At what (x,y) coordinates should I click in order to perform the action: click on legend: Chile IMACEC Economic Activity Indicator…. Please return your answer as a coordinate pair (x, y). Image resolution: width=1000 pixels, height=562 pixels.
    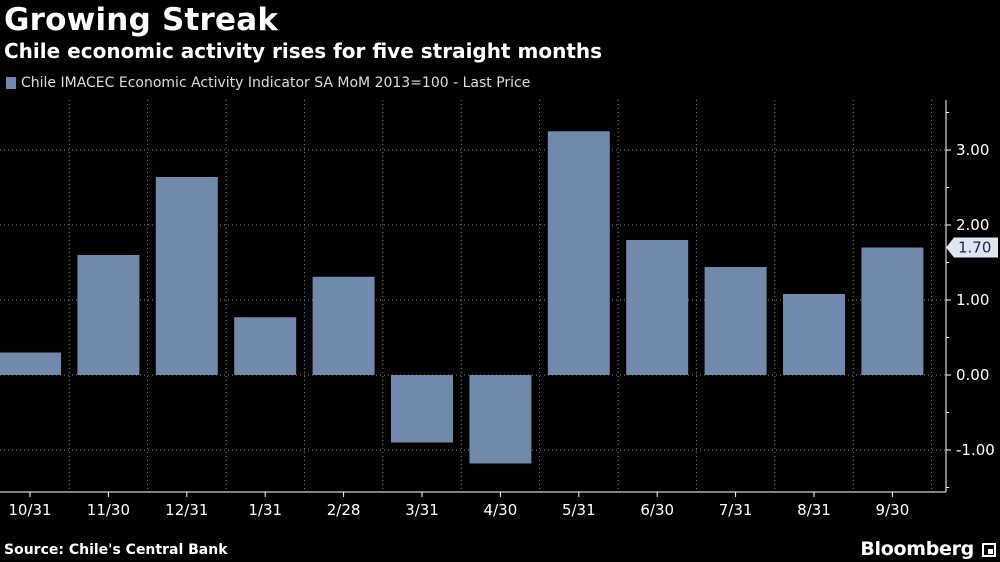
    Looking at the image, I should click on (268, 83).